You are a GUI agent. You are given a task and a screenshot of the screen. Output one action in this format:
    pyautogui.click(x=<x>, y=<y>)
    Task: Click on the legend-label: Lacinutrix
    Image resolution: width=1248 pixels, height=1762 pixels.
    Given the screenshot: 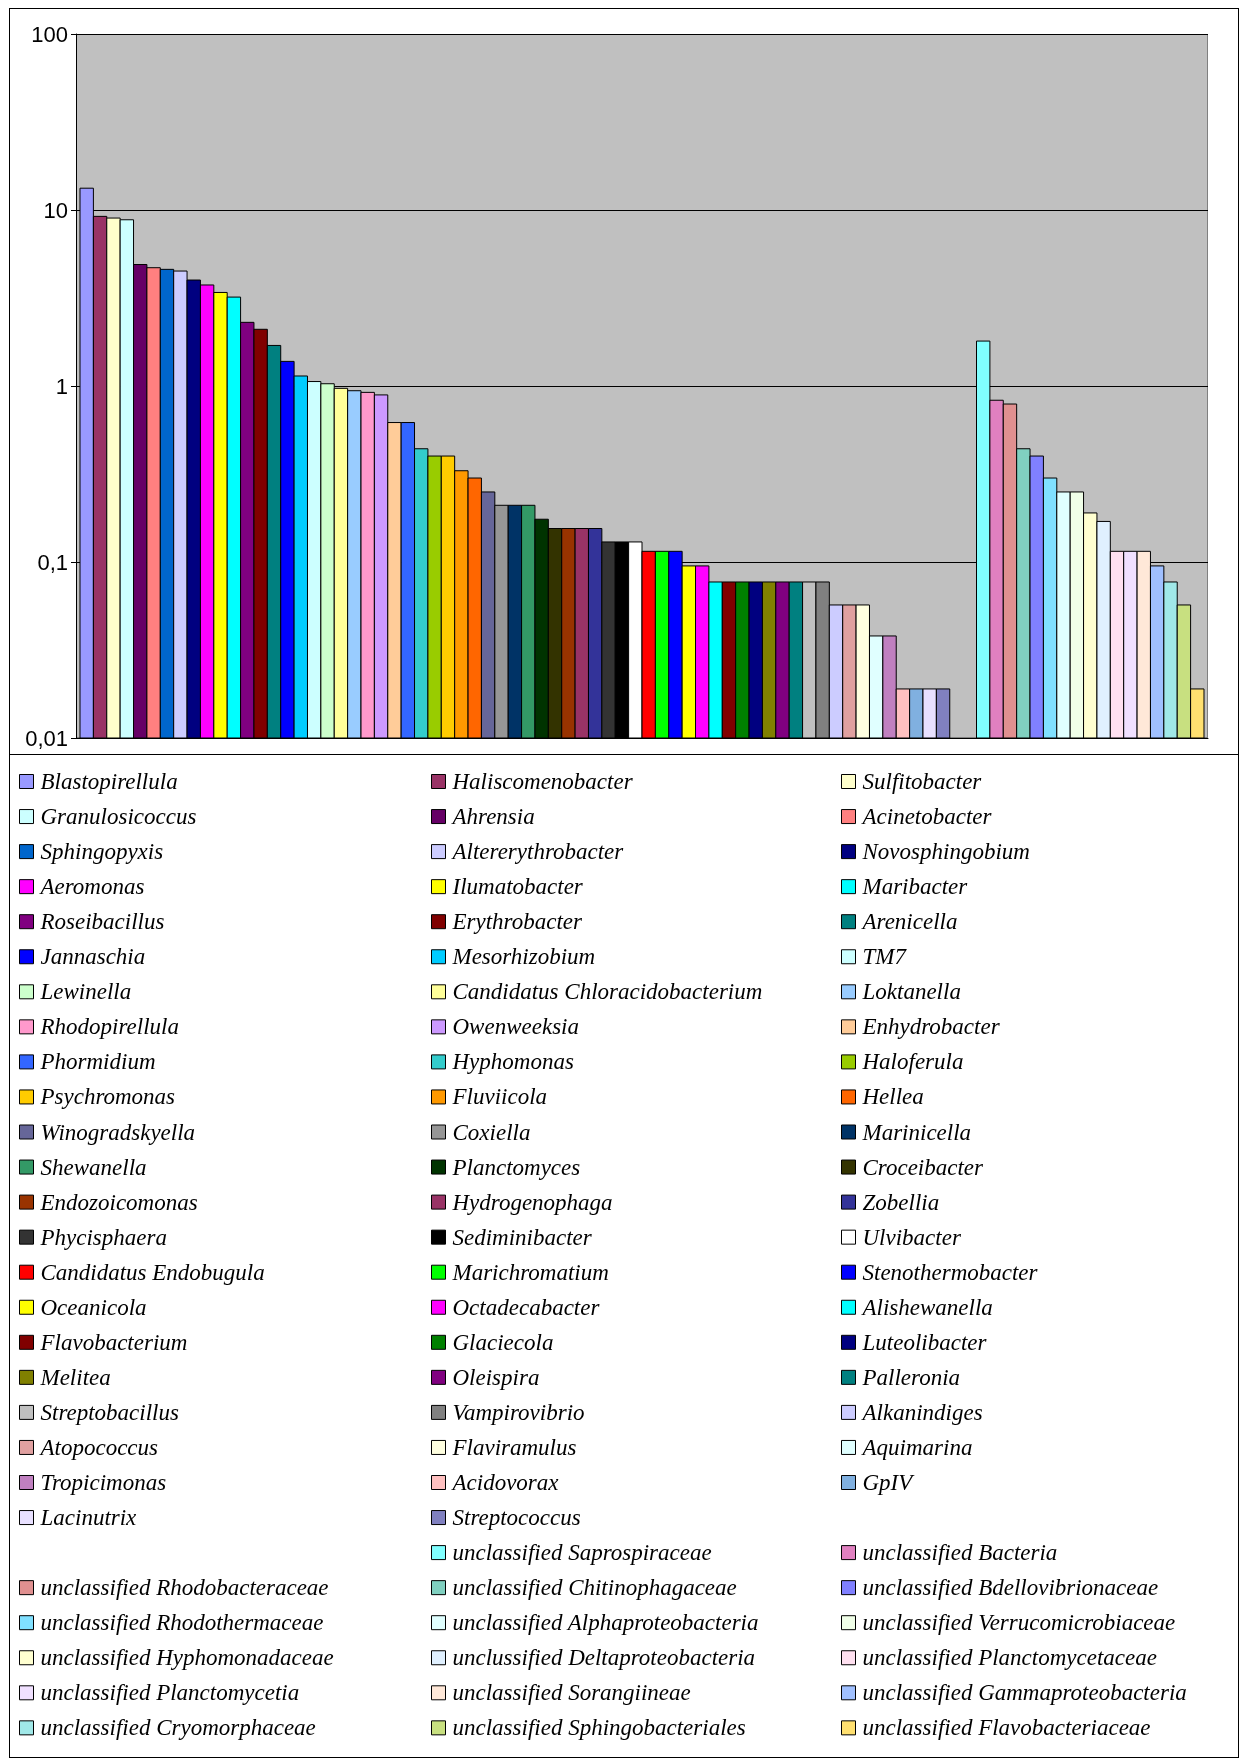 What is the action you would take?
    pyautogui.click(x=88, y=1518)
    